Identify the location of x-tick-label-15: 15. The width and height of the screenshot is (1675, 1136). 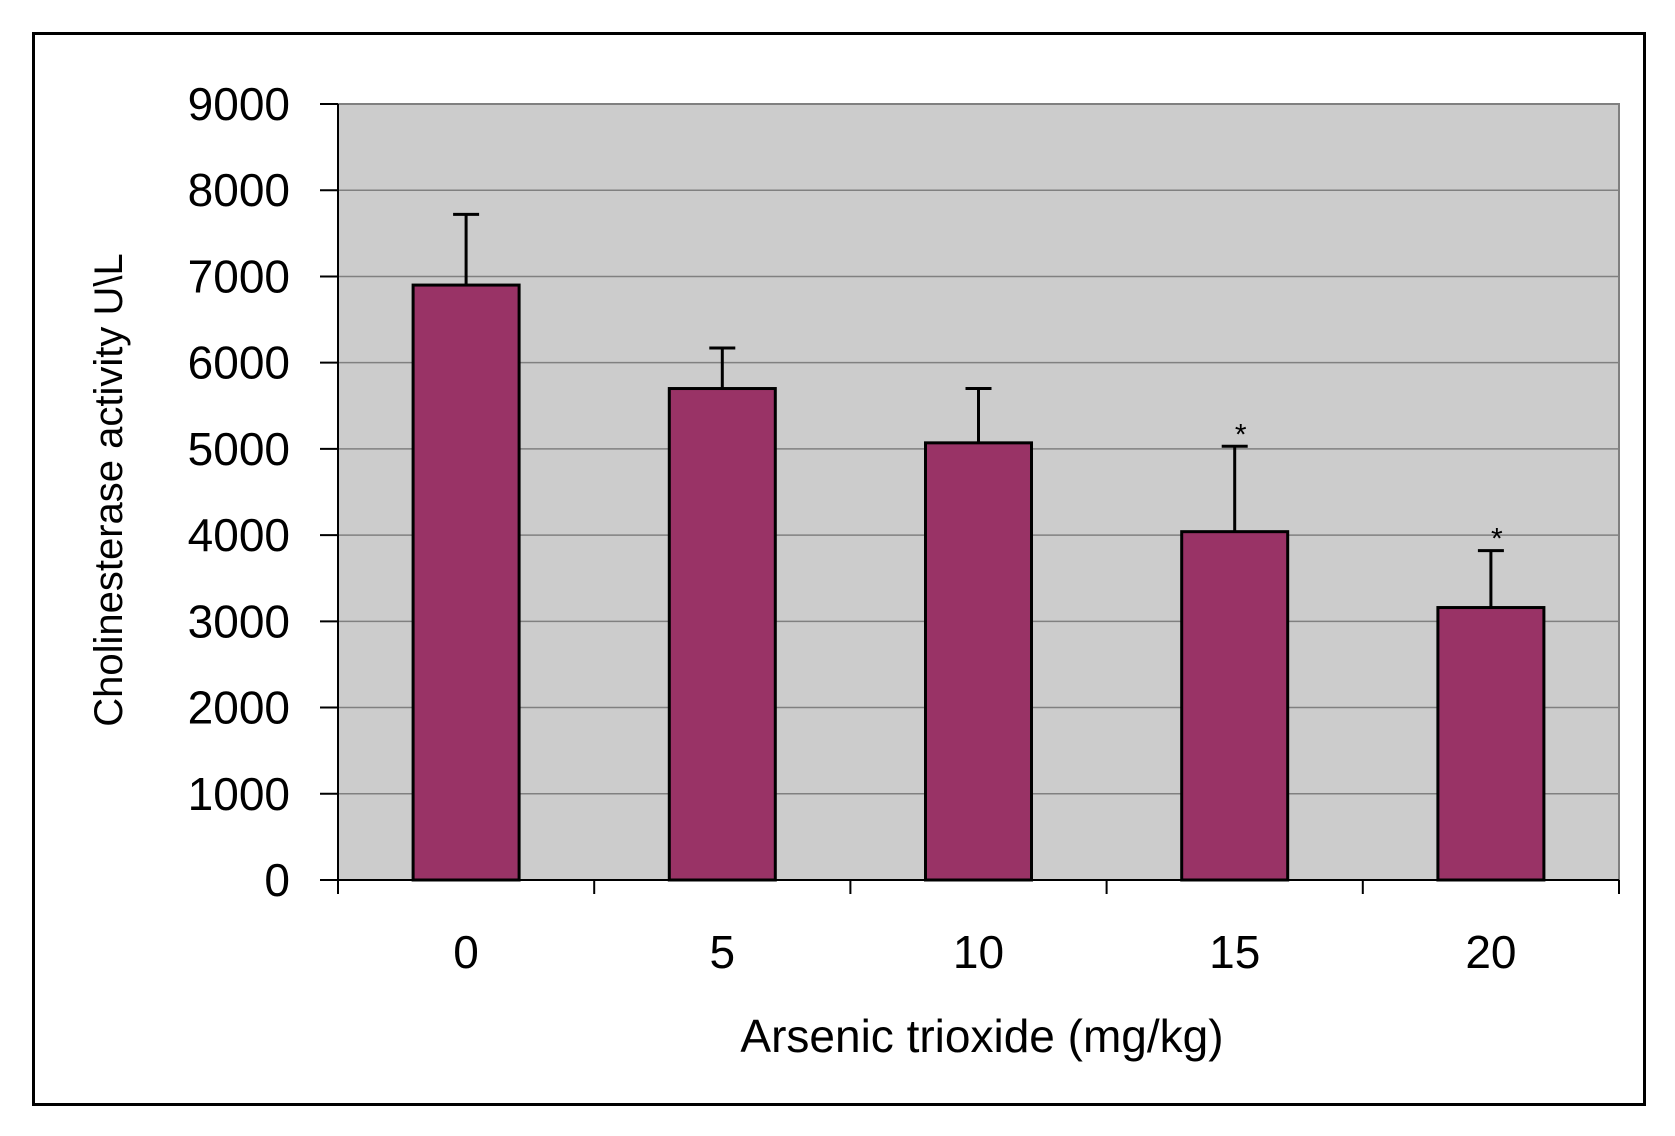
(1234, 952).